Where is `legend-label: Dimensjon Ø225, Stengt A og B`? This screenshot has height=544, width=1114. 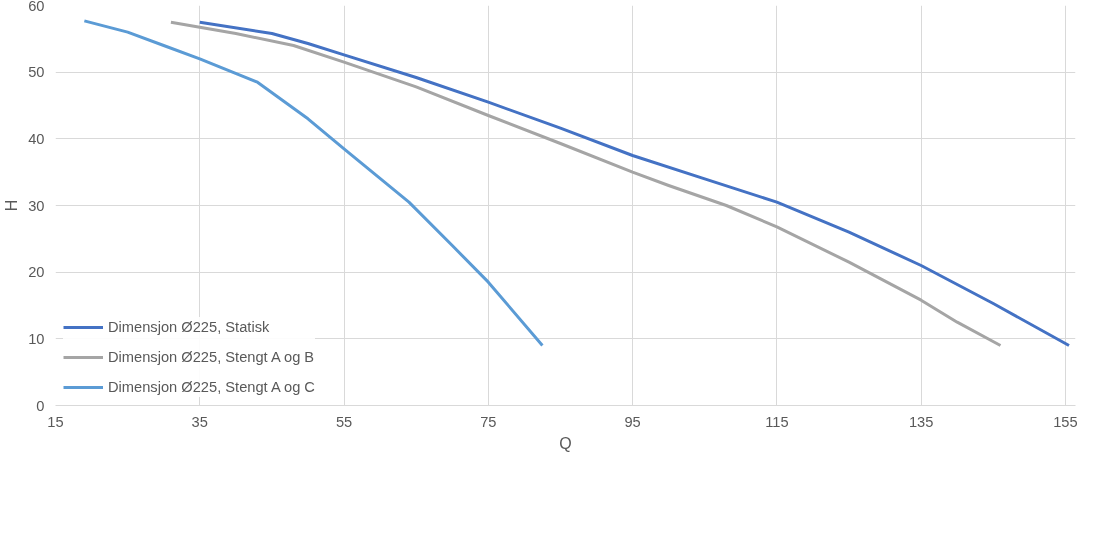
legend-label: Dimensjon Ø225, Stengt A og B is located at coordinates (211, 357).